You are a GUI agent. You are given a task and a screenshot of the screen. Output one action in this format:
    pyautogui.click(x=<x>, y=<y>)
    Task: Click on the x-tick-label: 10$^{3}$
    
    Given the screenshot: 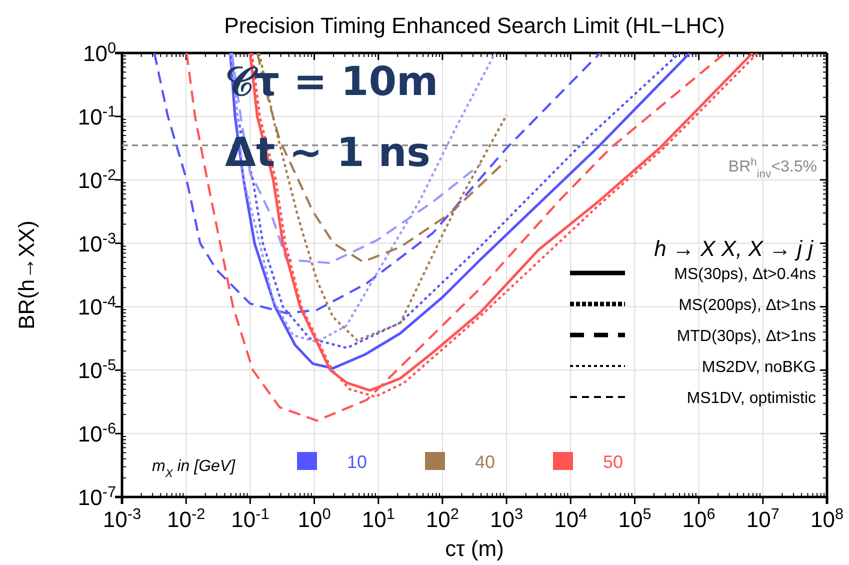 What is the action you would take?
    pyautogui.click(x=507, y=519)
    